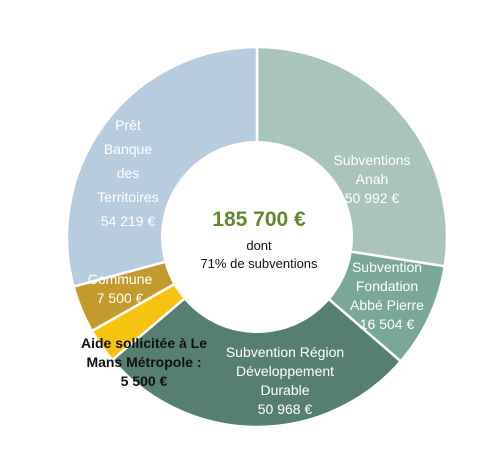  Describe the element at coordinates (120, 288) in the screenshot. I see `slice-label-5: Commune 7 500 €` at that location.